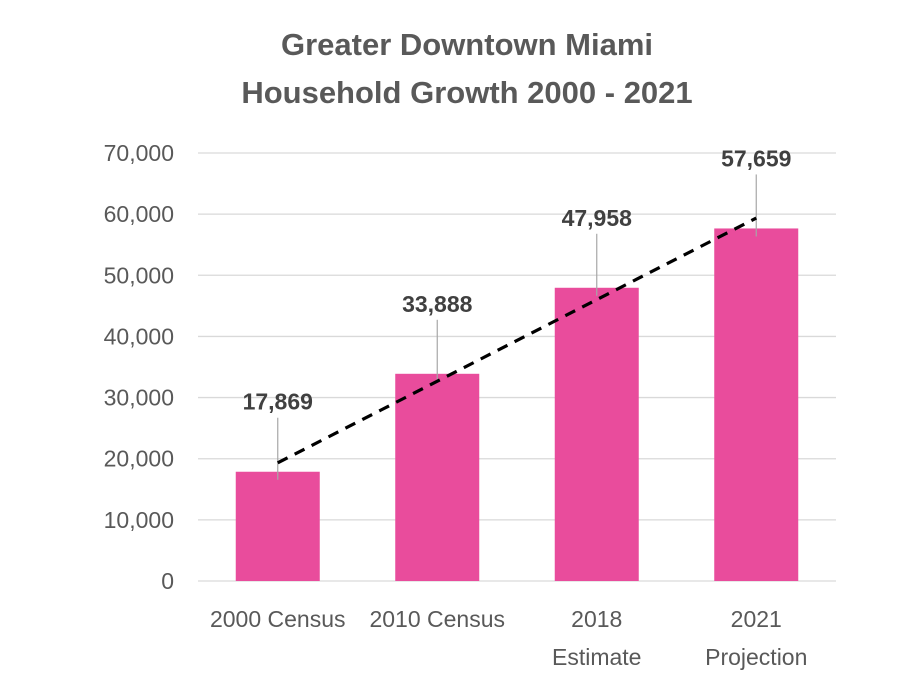 The image size is (914, 686). I want to click on x-tick-label: 2000 Census, so click(278, 619).